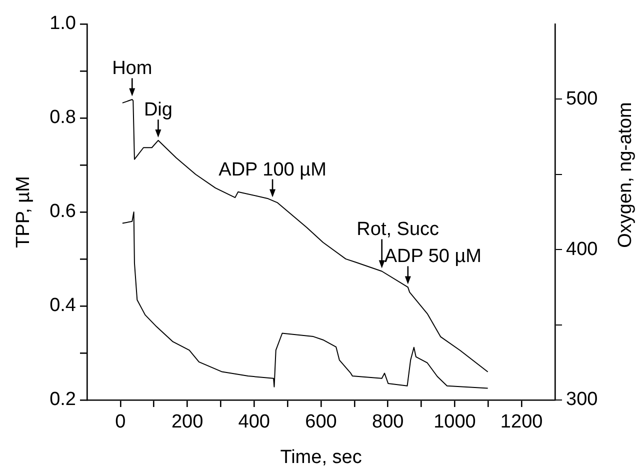 The image size is (640, 474). What do you see at coordinates (433, 257) in the screenshot?
I see `annotation: ADP 50 µM` at bounding box center [433, 257].